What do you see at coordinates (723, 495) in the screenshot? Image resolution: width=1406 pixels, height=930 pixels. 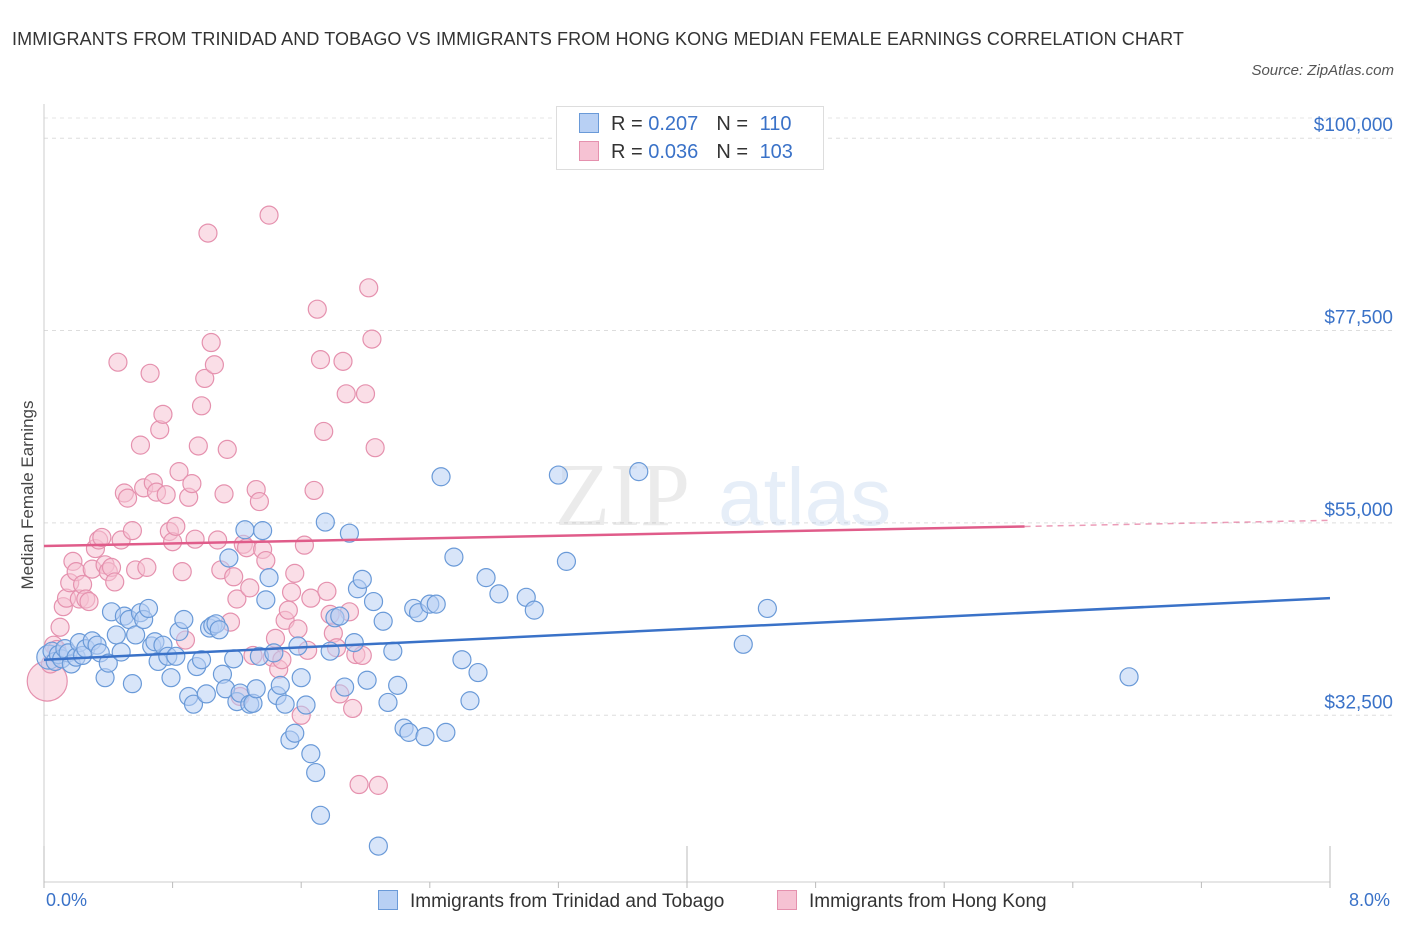 I see `watermark: ZIP atlas` at bounding box center [723, 495].